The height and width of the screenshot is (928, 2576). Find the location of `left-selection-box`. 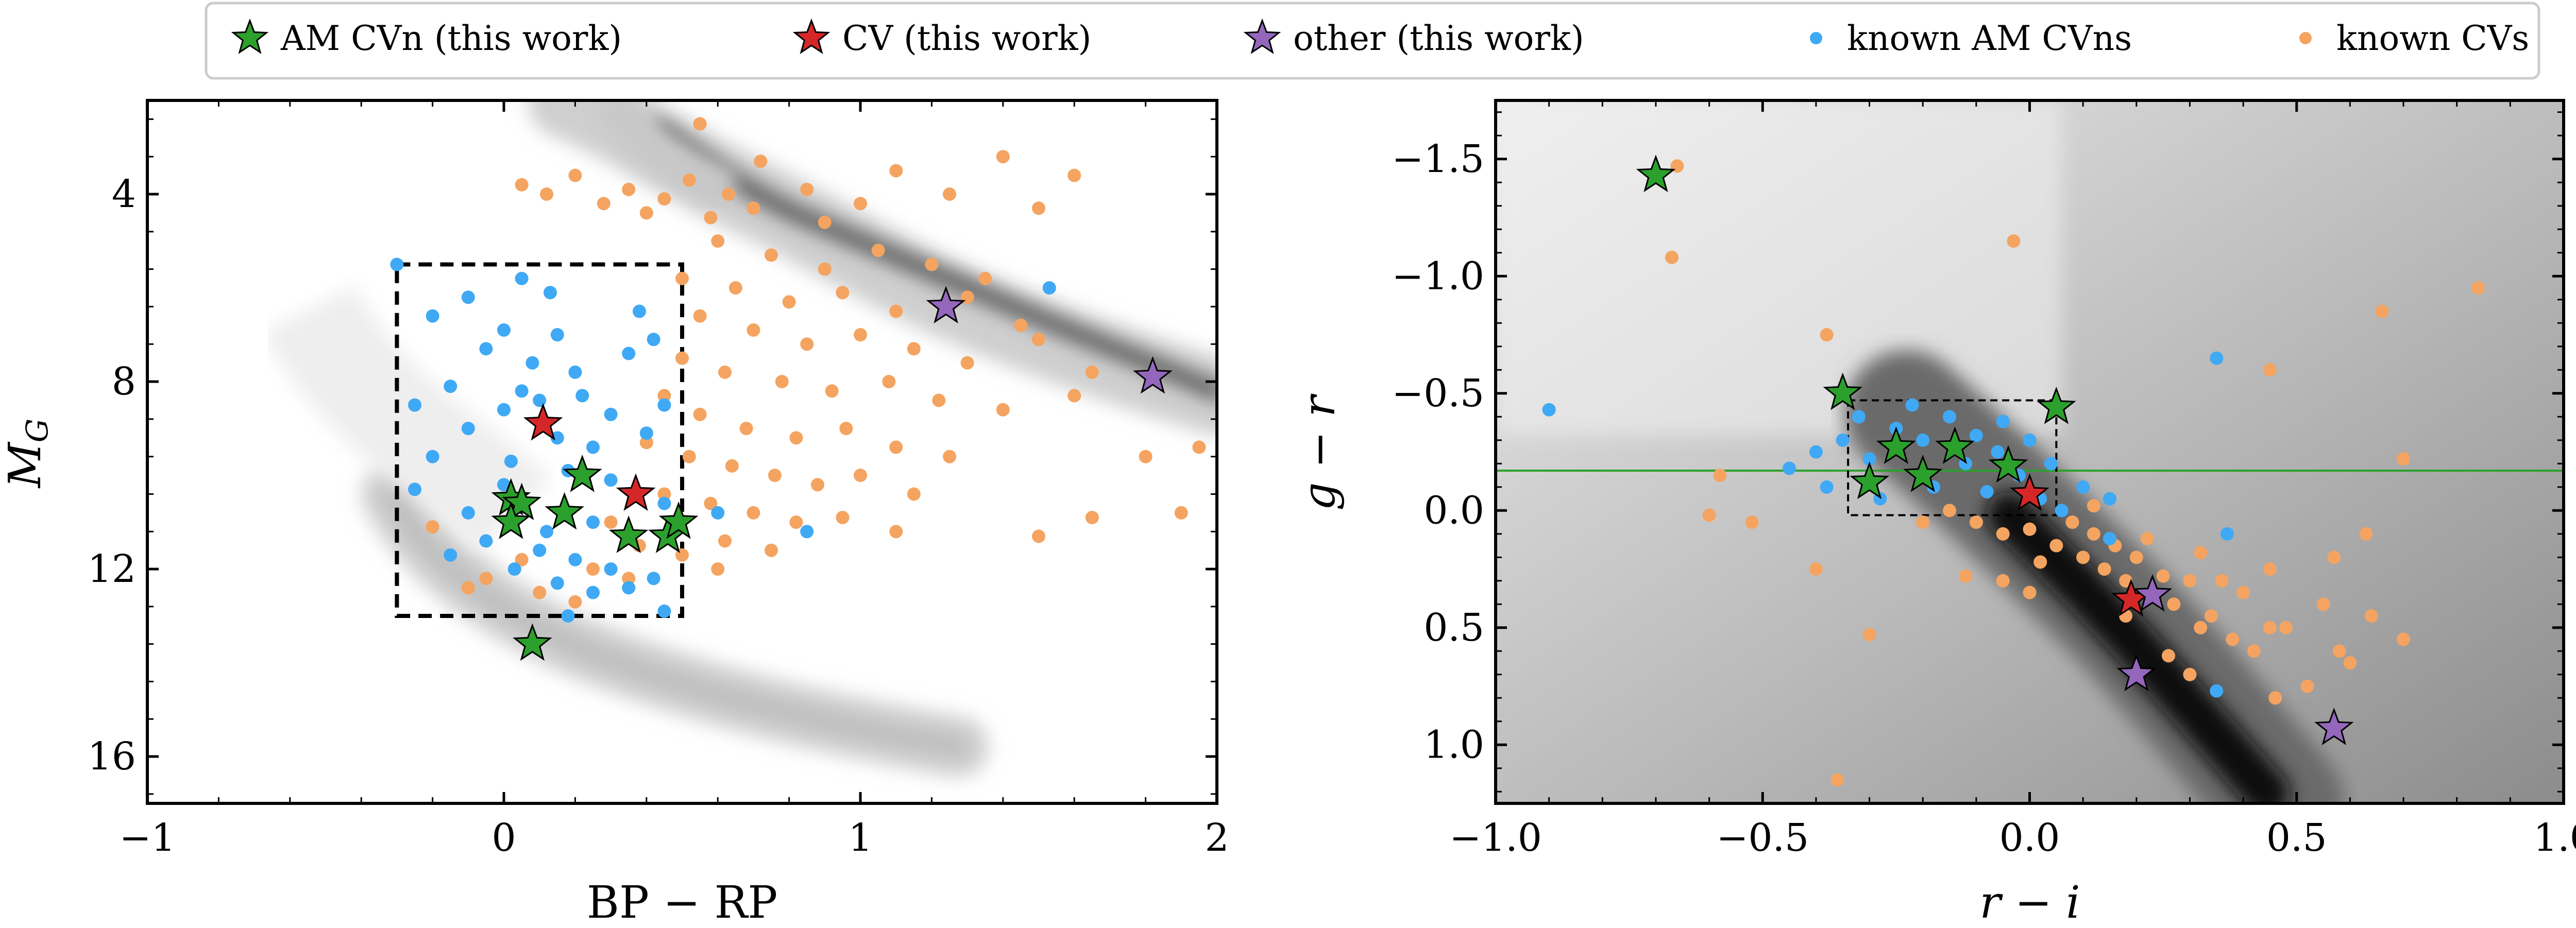

left-selection-box is located at coordinates (539, 440).